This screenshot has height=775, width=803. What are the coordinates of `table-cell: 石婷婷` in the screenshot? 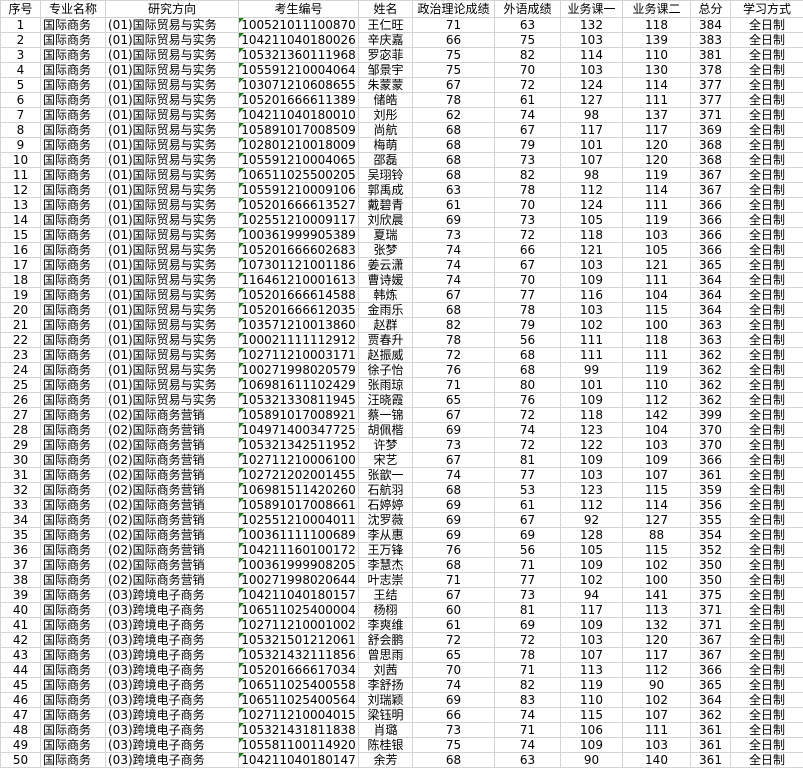 It's located at (385, 505).